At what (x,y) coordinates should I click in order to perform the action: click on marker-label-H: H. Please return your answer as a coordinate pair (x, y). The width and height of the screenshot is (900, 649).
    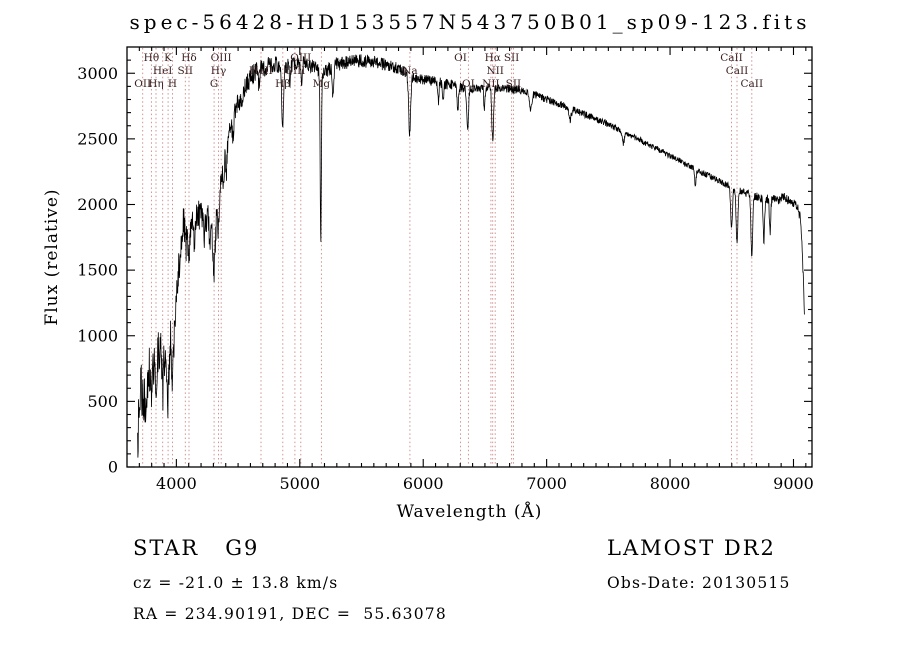
    Looking at the image, I should click on (172, 84).